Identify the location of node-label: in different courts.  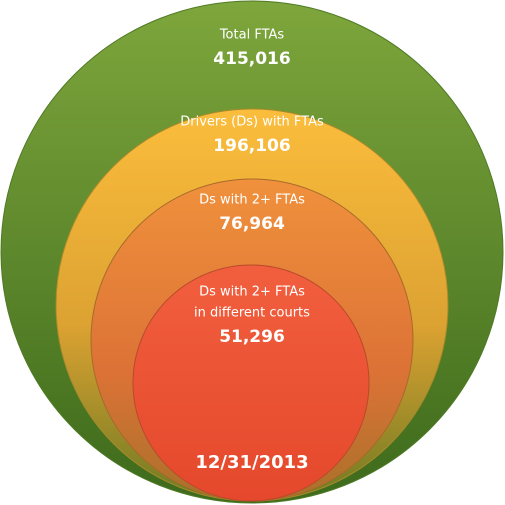
(252, 313).